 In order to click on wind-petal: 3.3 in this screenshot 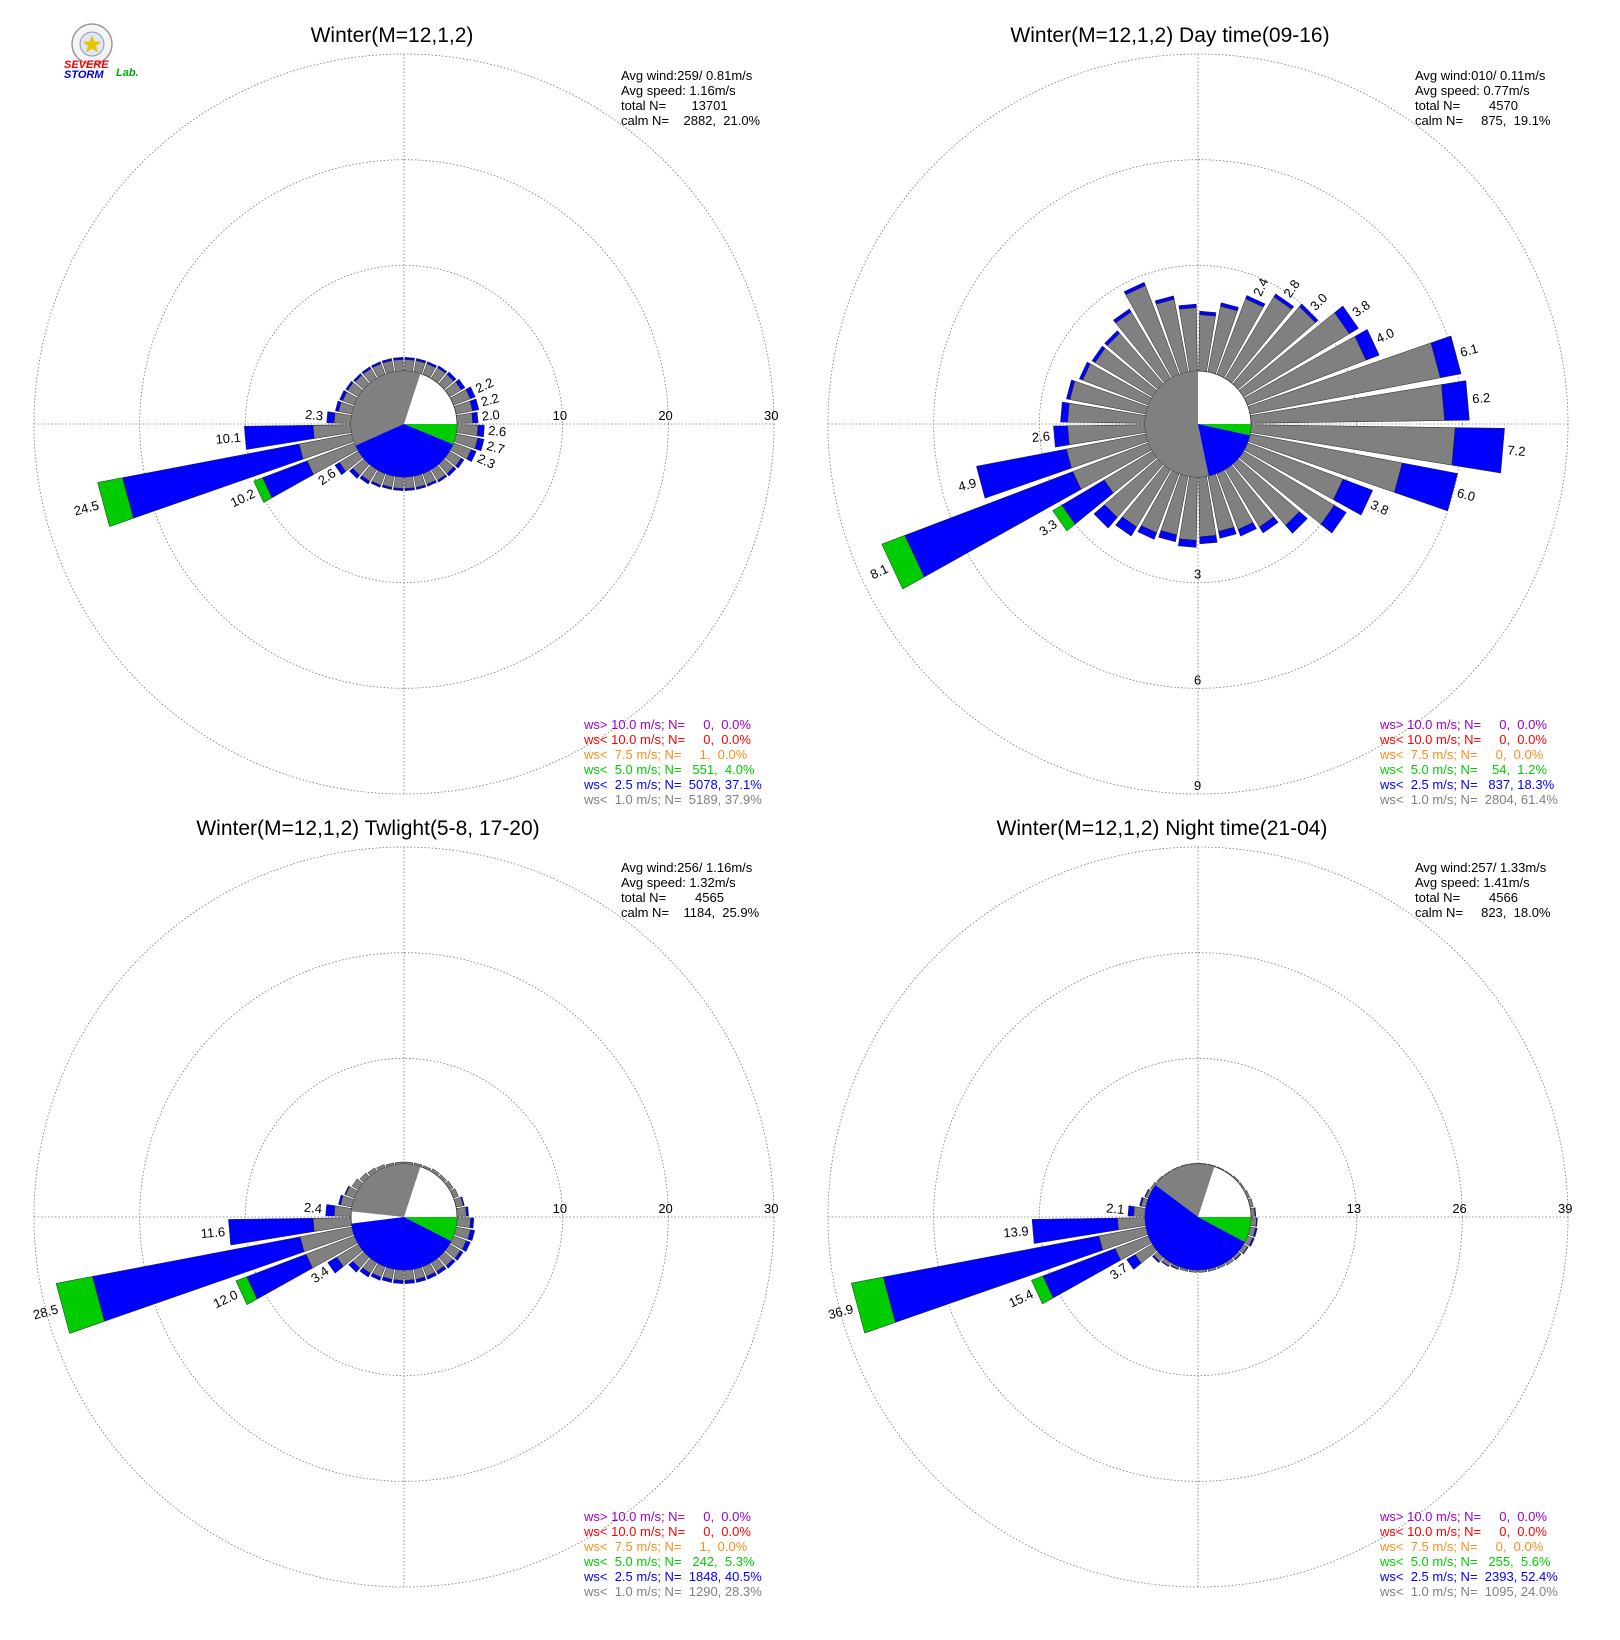, I will do `click(1097, 494)`.